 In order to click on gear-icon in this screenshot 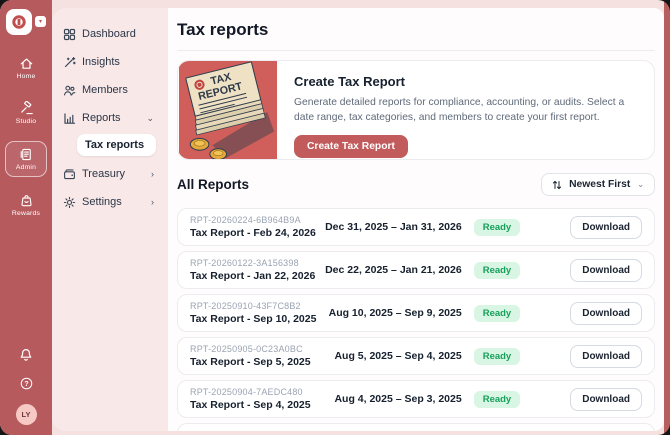, I will do `click(69, 202)`.